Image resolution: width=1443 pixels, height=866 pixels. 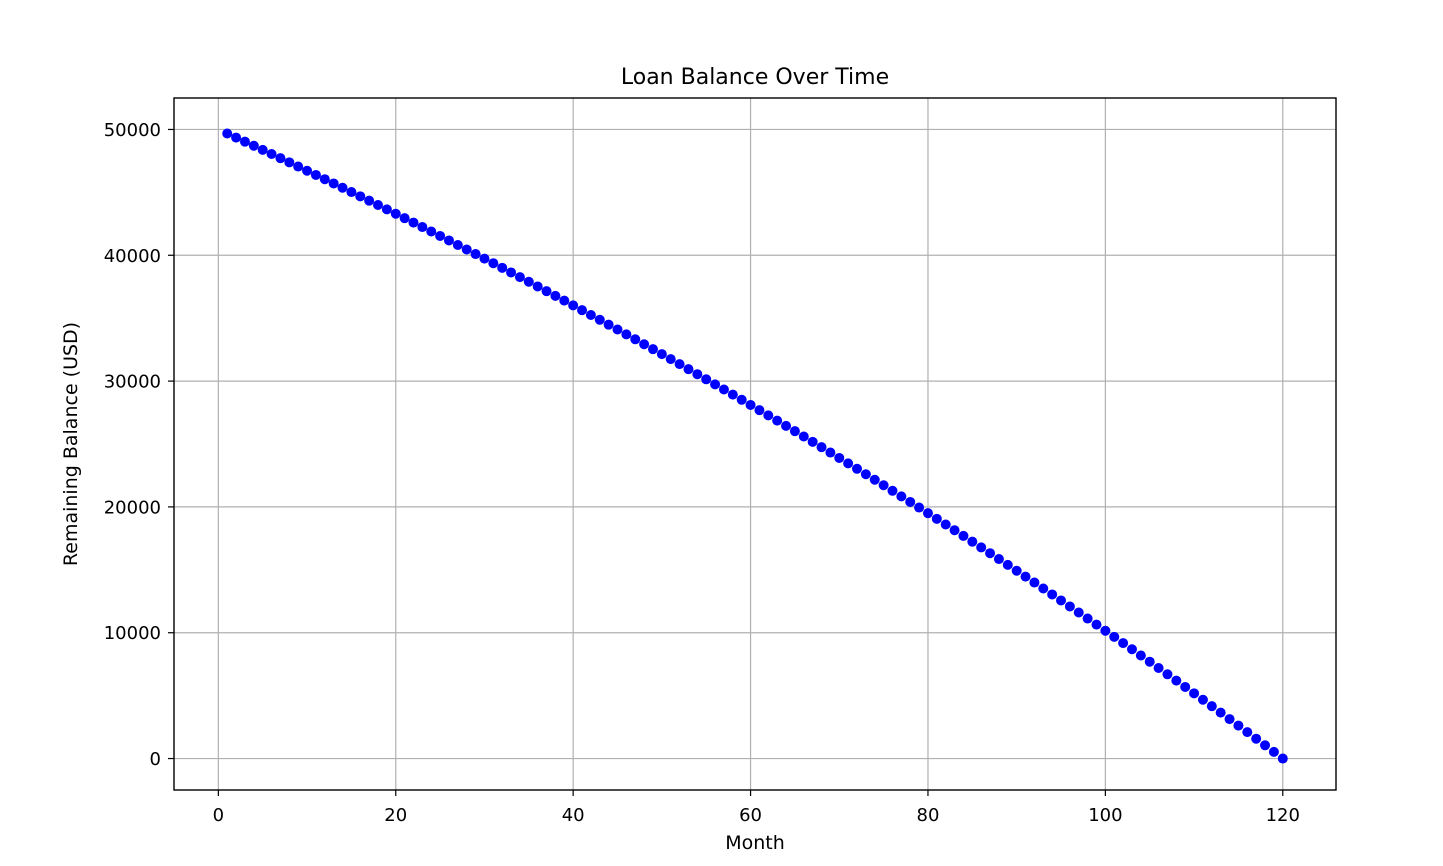 I want to click on x-tick-label: 60, so click(x=750, y=815).